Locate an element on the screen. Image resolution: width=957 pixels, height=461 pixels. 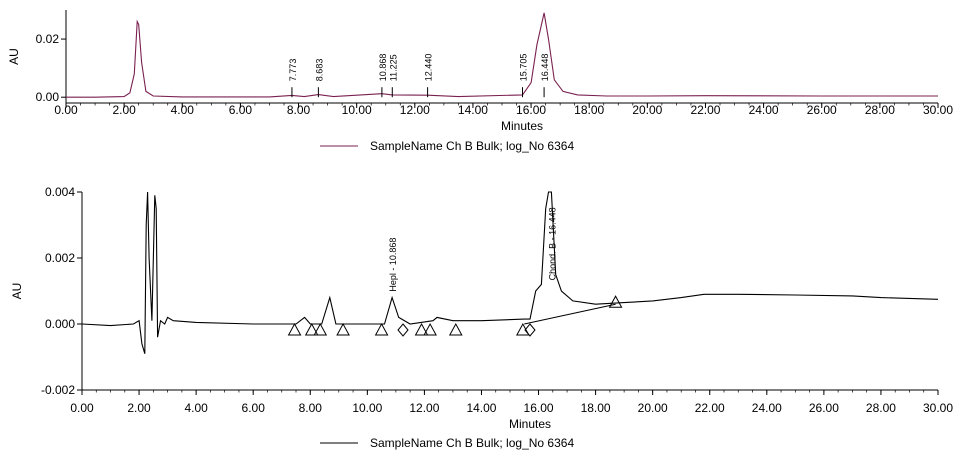
panel1-y-axis-title: AU is located at coordinates (14, 56).